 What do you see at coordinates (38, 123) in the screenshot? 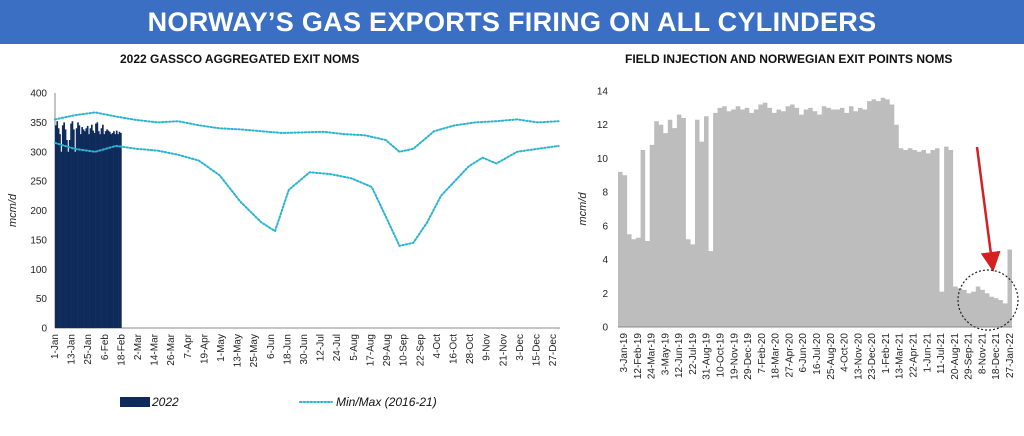
I see `left-y-tick-label: 350` at bounding box center [38, 123].